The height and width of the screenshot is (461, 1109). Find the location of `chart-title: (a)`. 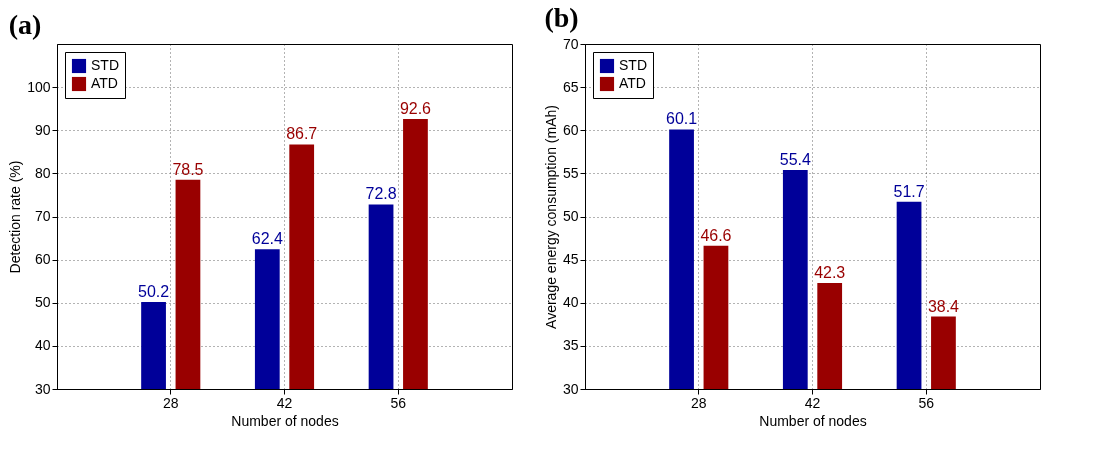

chart-title: (a) is located at coordinates (25, 24).